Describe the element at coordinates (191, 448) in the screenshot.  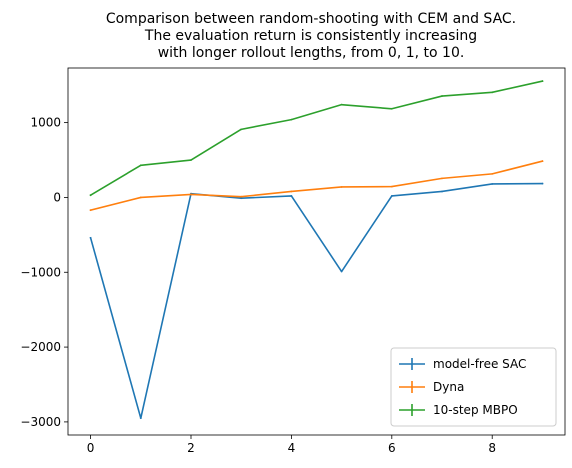
I see `x-tick-label: 2` at that location.